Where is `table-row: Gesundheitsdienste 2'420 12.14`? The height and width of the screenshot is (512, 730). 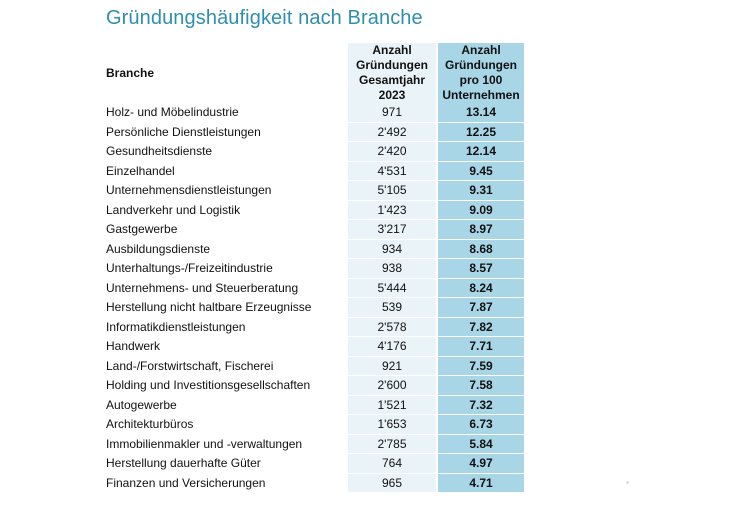 table-row: Gesundheitsdienste 2'420 12.14 is located at coordinates (315, 152).